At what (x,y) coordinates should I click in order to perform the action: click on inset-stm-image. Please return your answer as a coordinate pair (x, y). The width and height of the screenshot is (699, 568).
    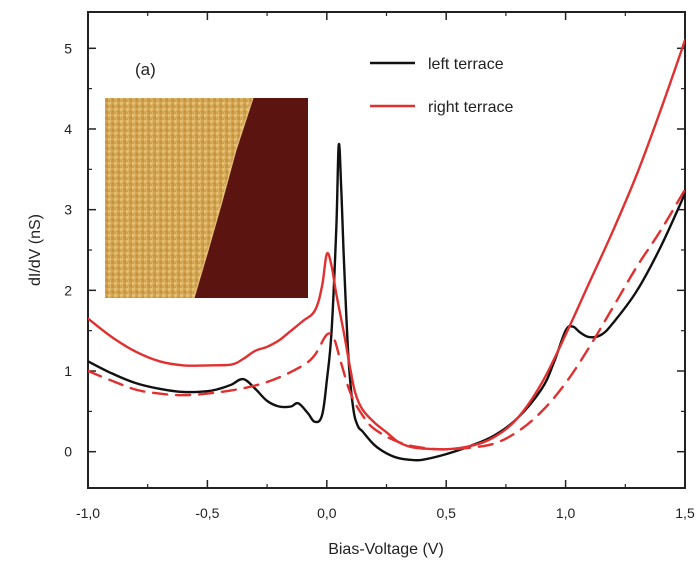
    Looking at the image, I should click on (206, 198).